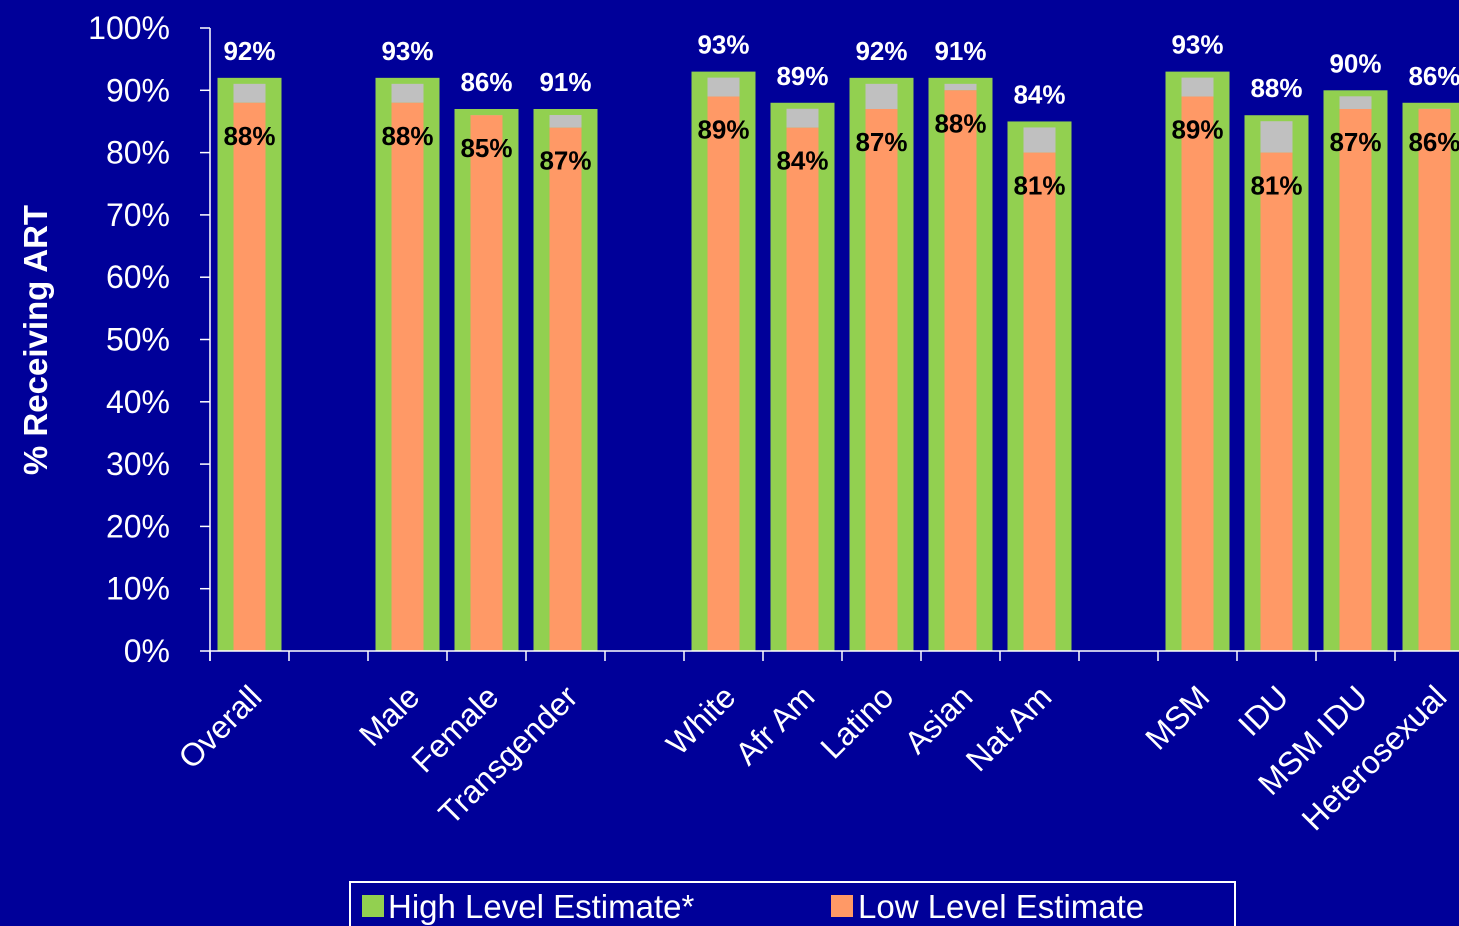 This screenshot has height=926, width=1459. Describe the element at coordinates (774, 724) in the screenshot. I see `x-category-label: Afr Am` at that location.